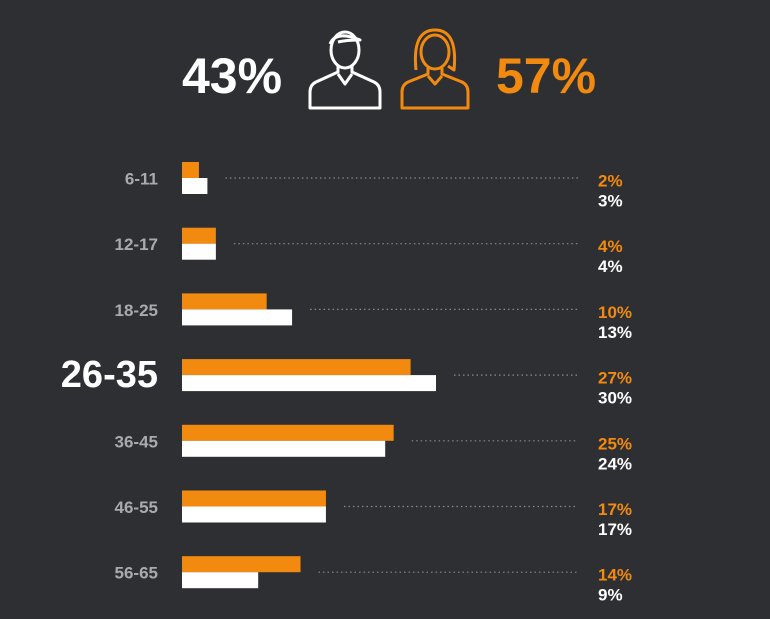 This screenshot has height=619, width=770. What do you see at coordinates (232, 76) in the screenshot?
I see `male-share: 43%` at bounding box center [232, 76].